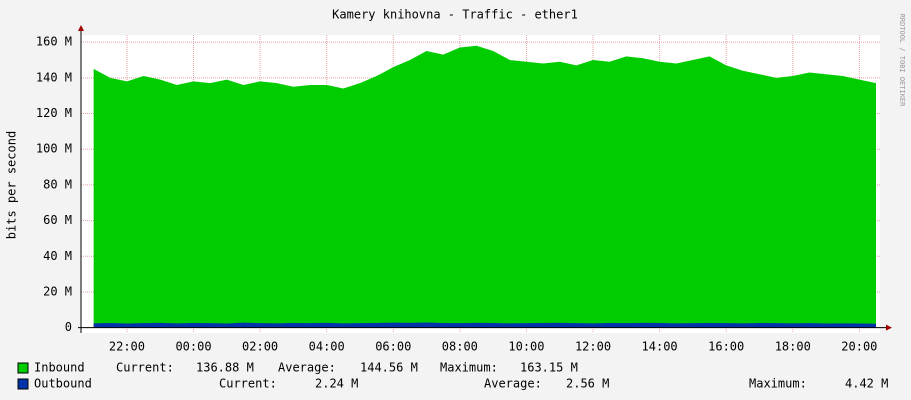 This screenshot has width=911, height=400. What do you see at coordinates (63, 384) in the screenshot?
I see `legend-label: Outbound` at bounding box center [63, 384].